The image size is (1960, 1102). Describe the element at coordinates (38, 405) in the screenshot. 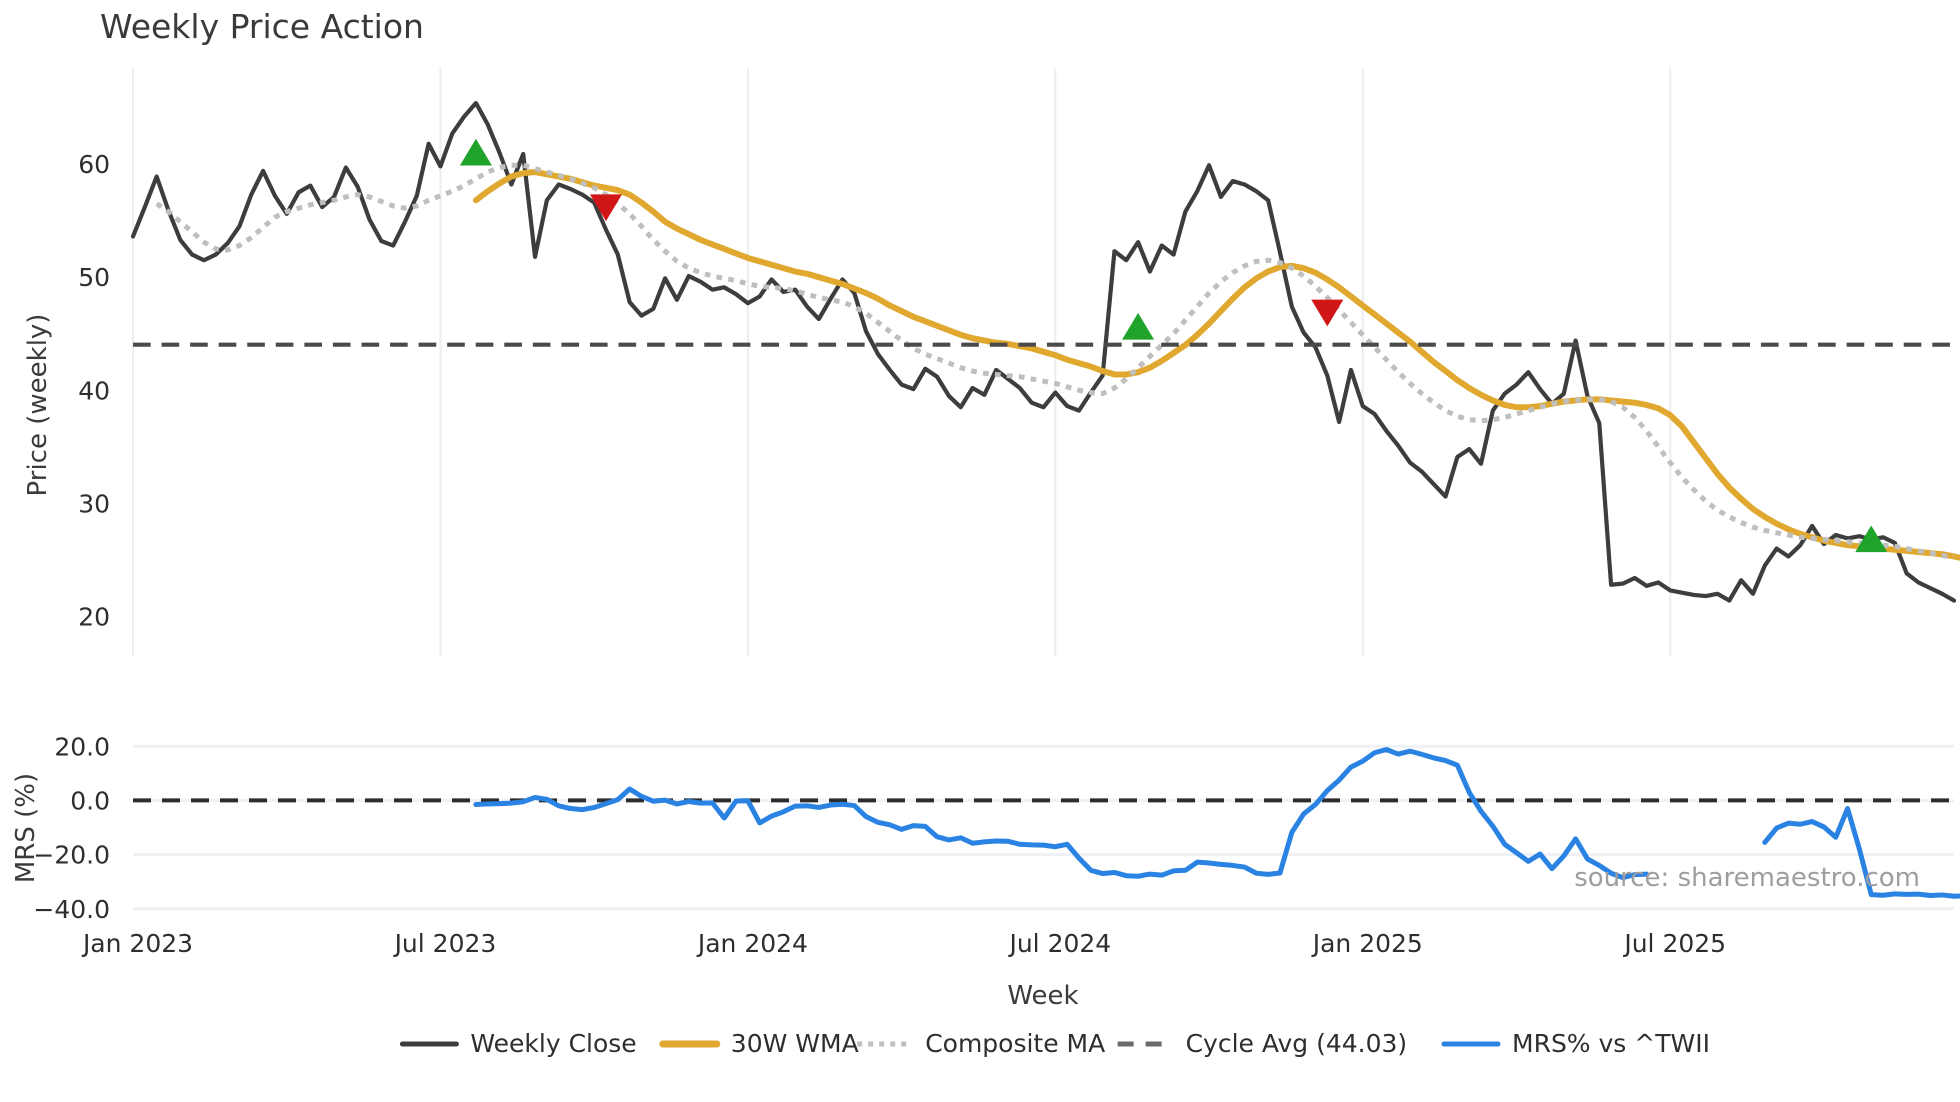

I see `price-y-axis-label: Price (weekly)` at that location.